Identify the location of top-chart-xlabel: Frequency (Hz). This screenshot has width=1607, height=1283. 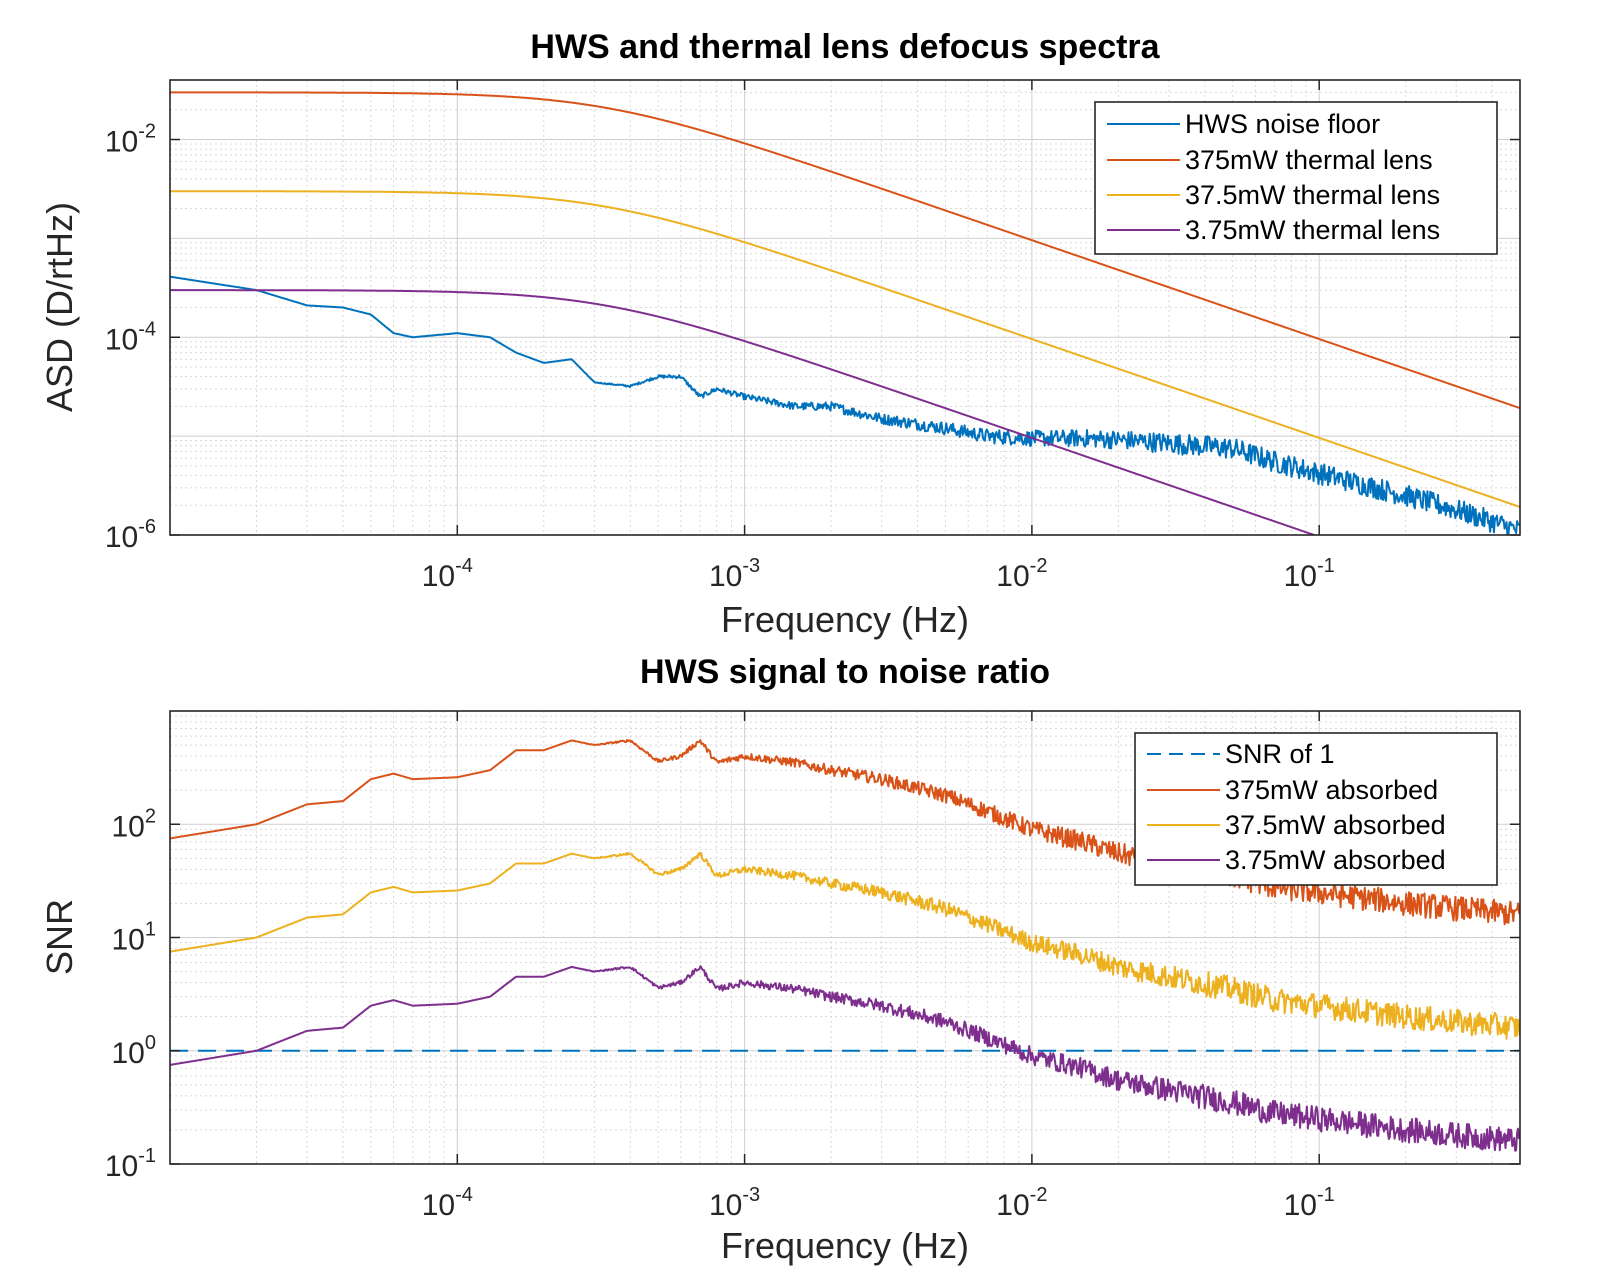
(845, 619).